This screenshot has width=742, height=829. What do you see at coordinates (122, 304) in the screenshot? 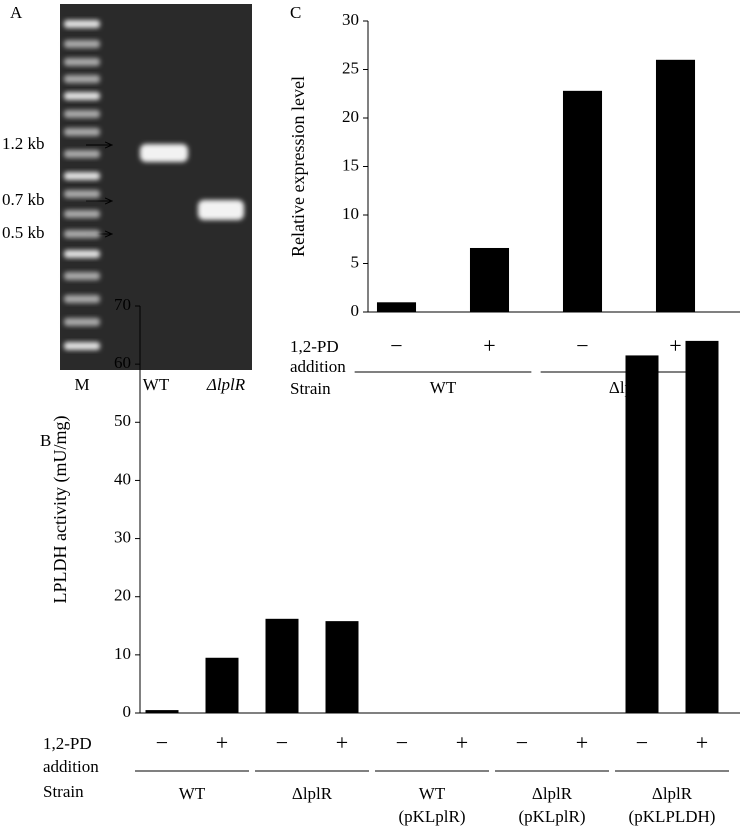
I see `y-tick-label: 70` at bounding box center [122, 304].